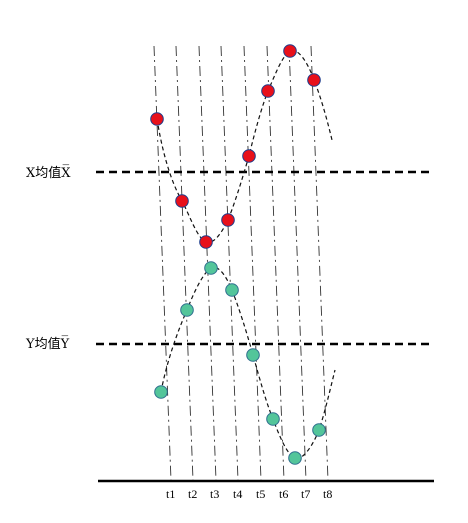 The image size is (468, 523). I want to click on y-series-curve, so click(248, 362).